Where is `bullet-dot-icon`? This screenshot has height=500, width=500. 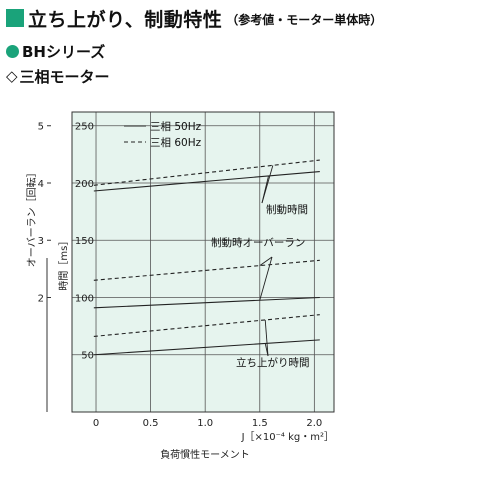 bullet-dot-icon is located at coordinates (12, 51).